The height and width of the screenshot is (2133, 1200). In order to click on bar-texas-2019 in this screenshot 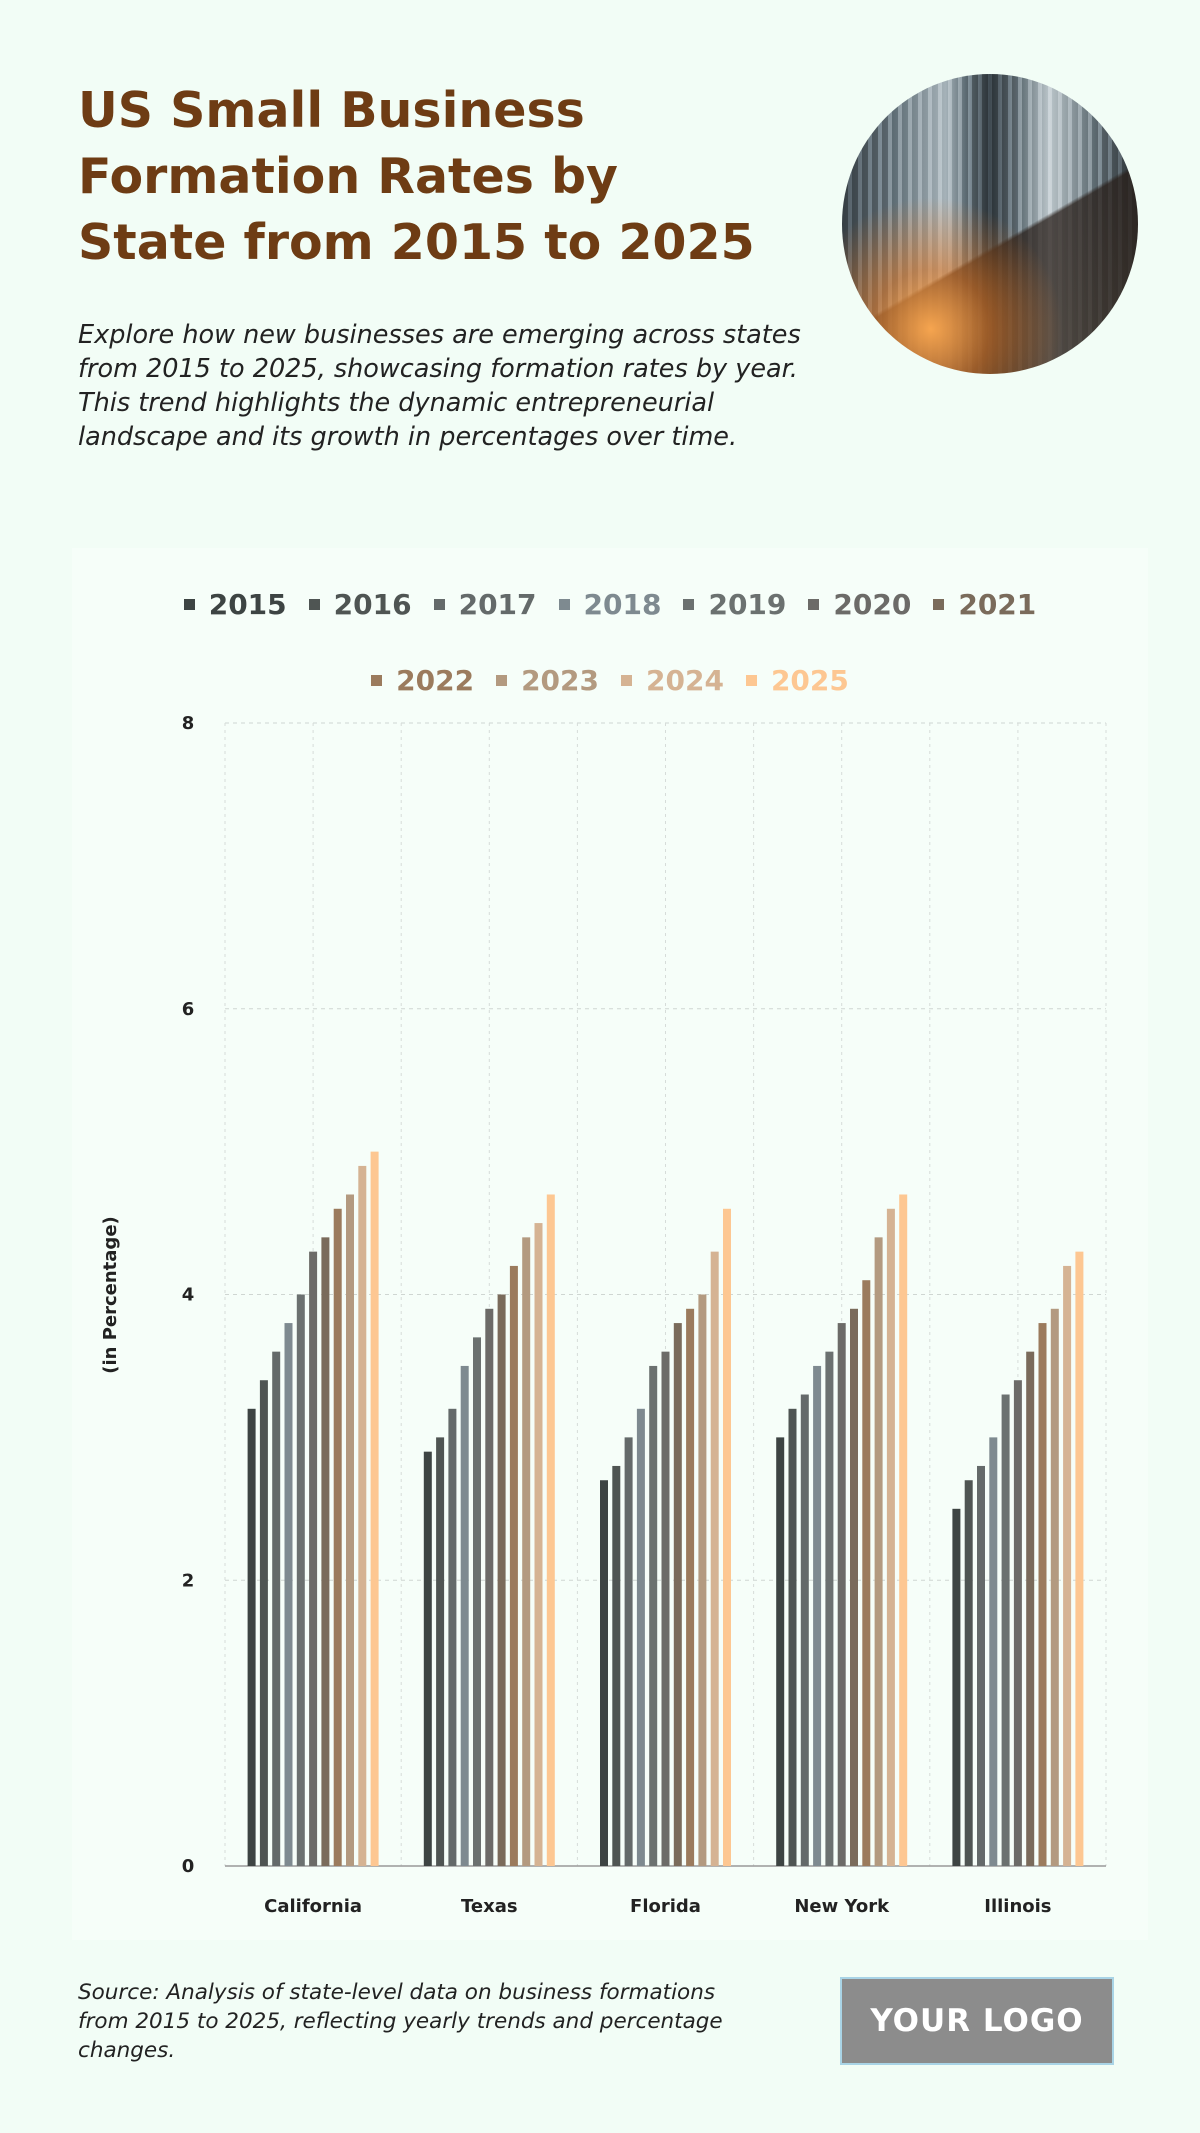, I will do `click(477, 1601)`.